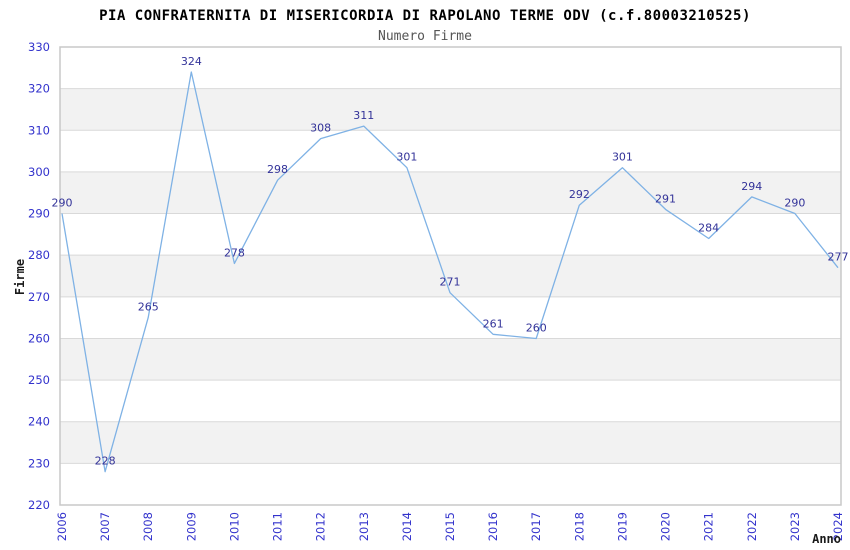 The width and height of the screenshot is (850, 550). Describe the element at coordinates (425, 36) in the screenshot. I see `chart-subtitle: Numero Firme` at that location.